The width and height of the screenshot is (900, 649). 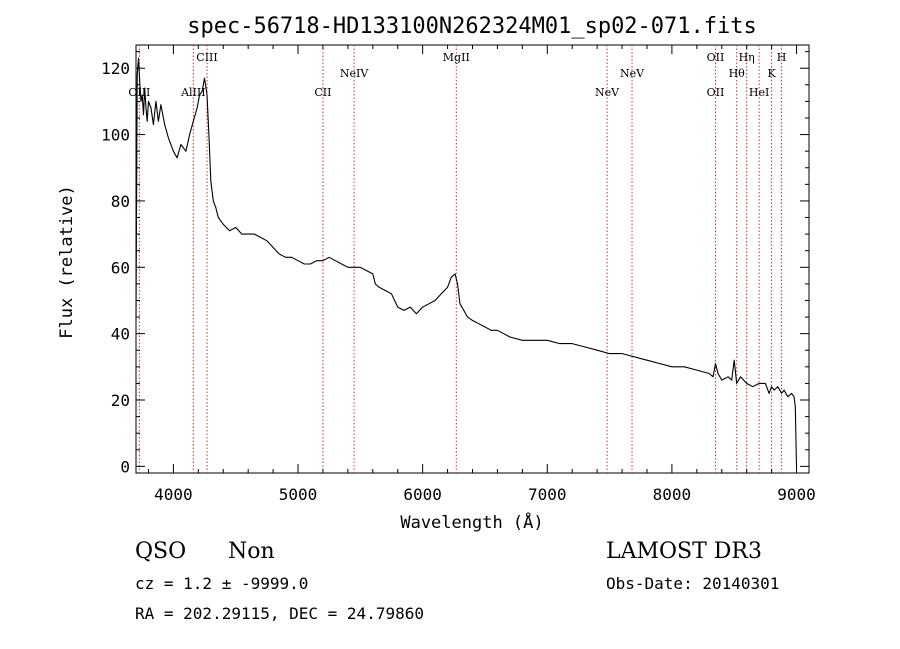 What do you see at coordinates (456, 57) in the screenshot?
I see `emission-line-label: MgII` at bounding box center [456, 57].